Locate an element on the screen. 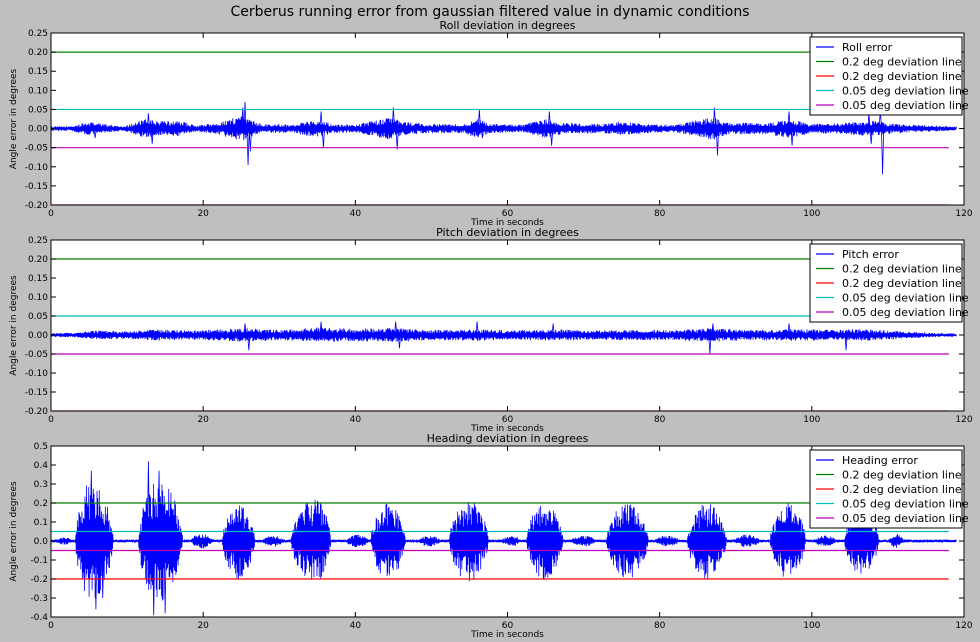  y-tick-label: -0.1 is located at coordinates (39, 561).